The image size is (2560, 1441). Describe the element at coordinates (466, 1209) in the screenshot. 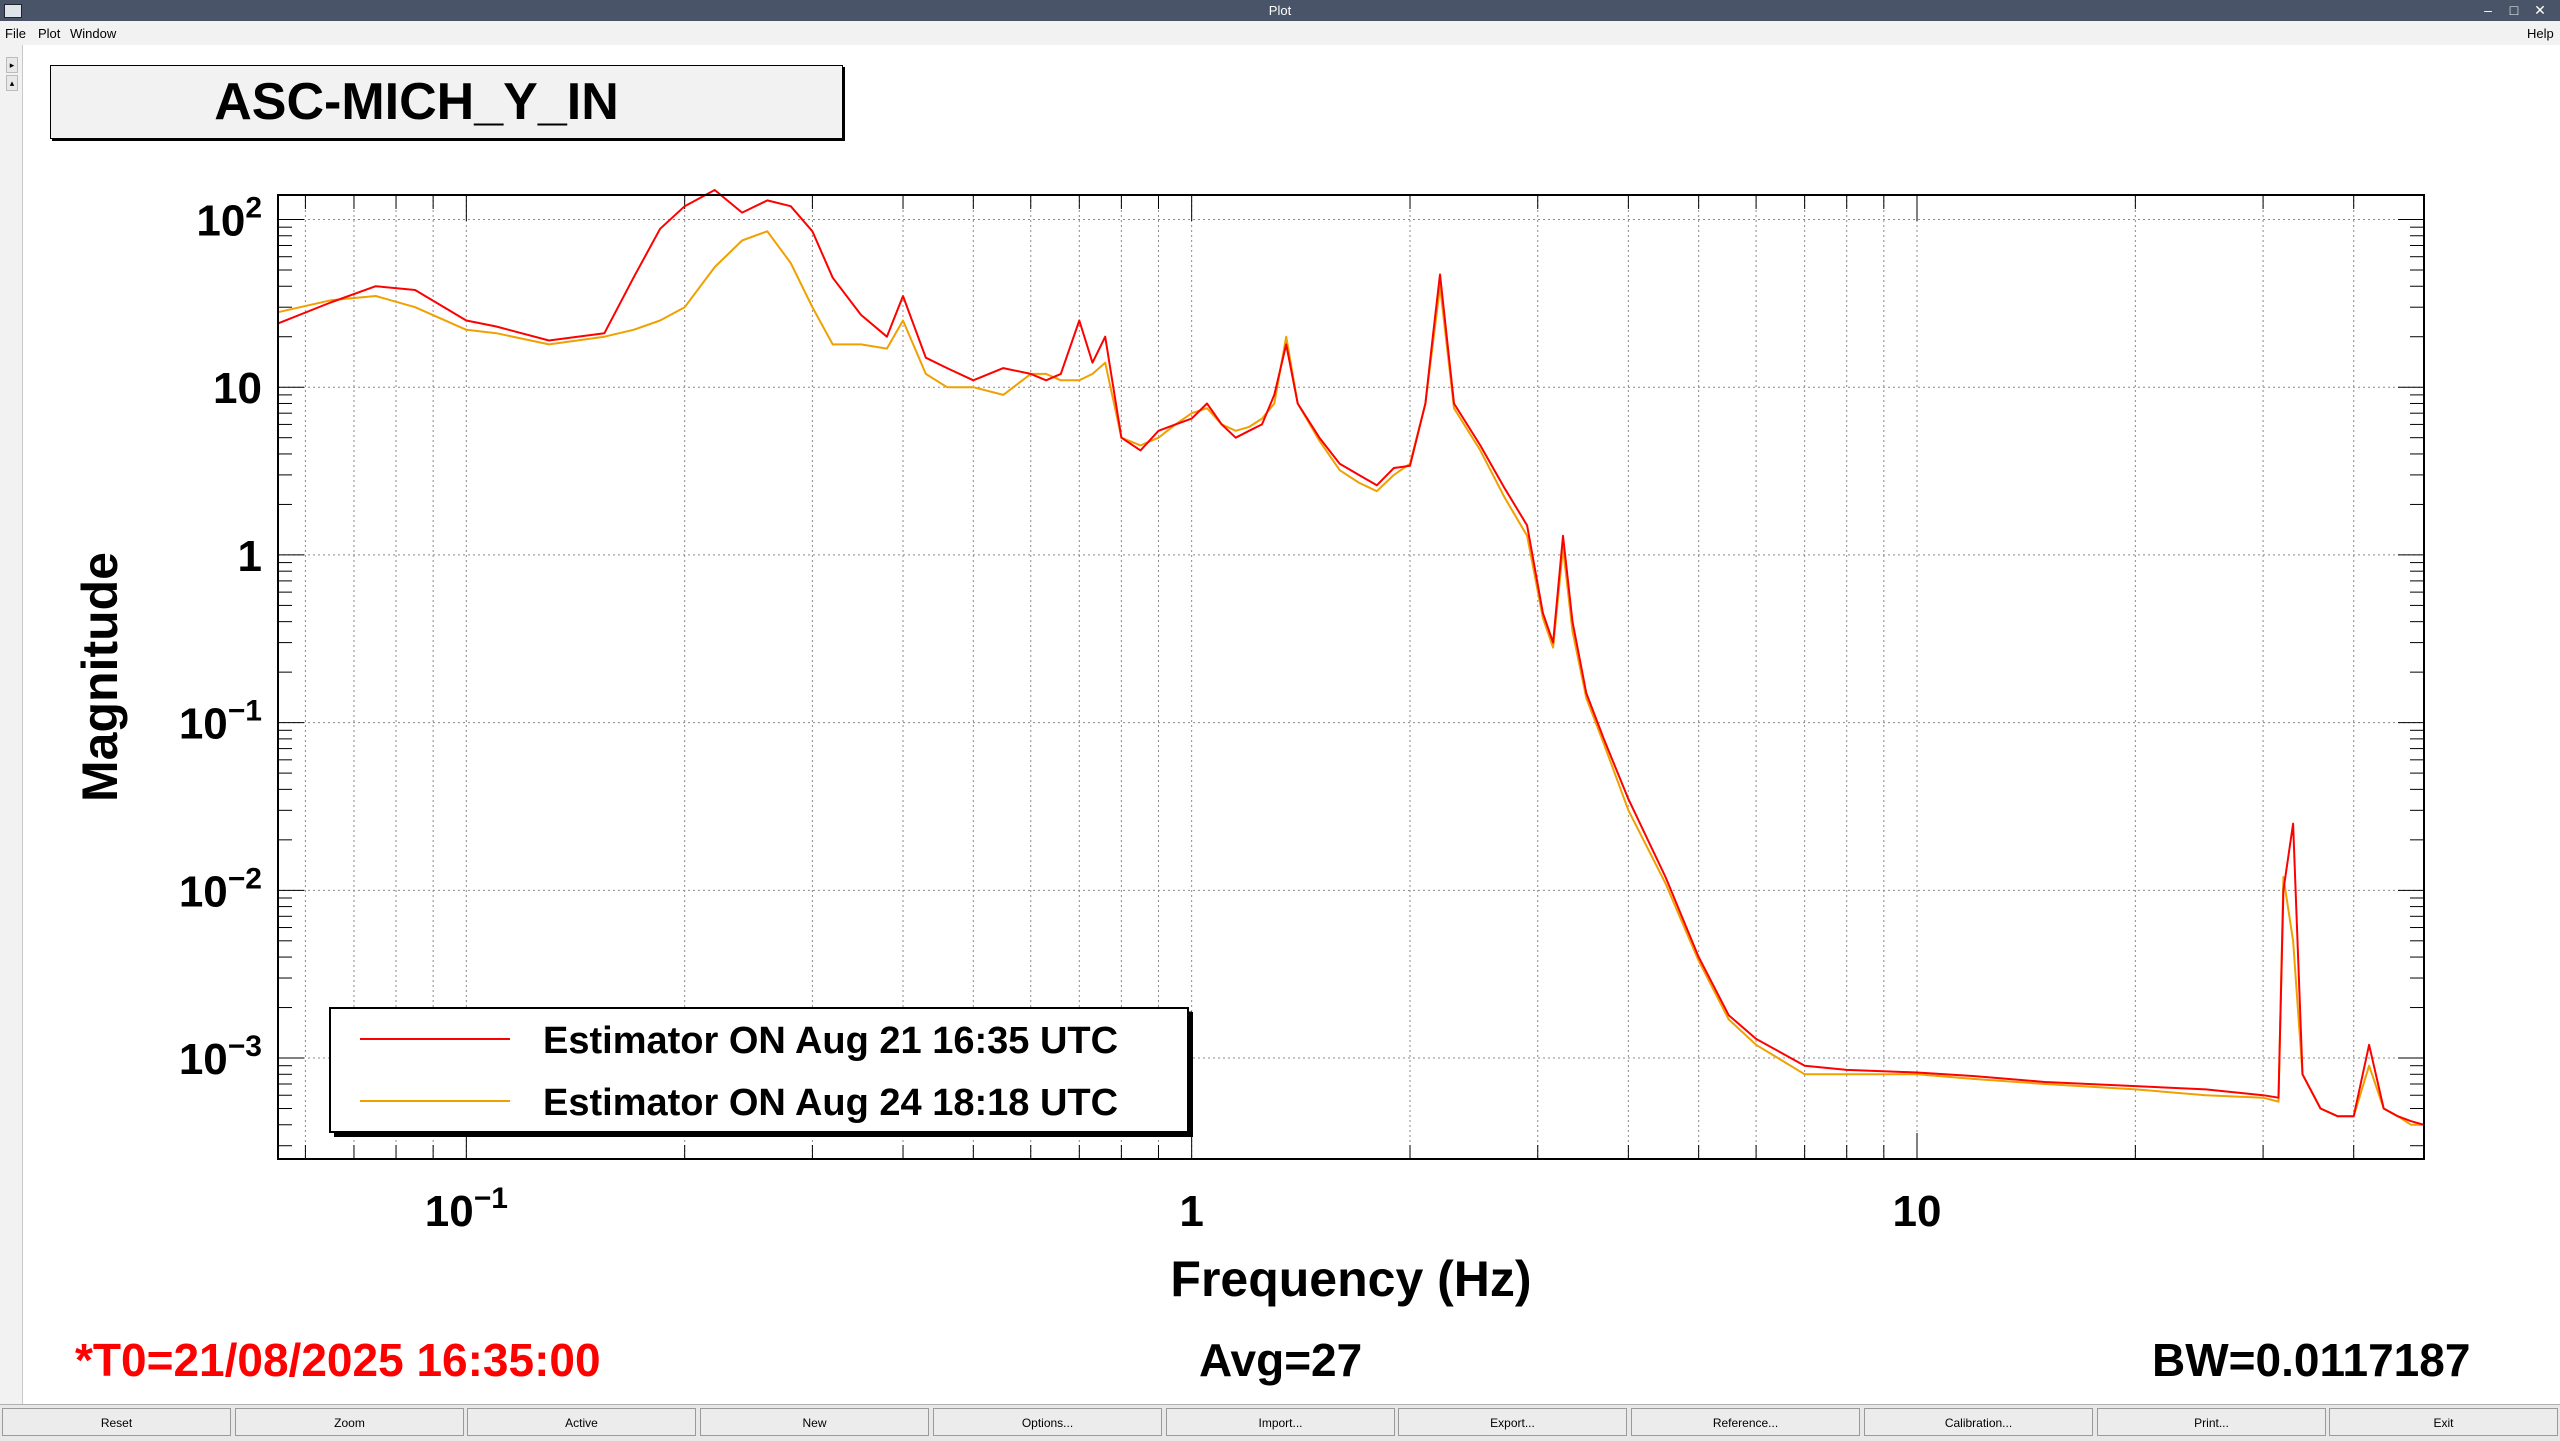

I see `x-tick-label: 10−1` at that location.